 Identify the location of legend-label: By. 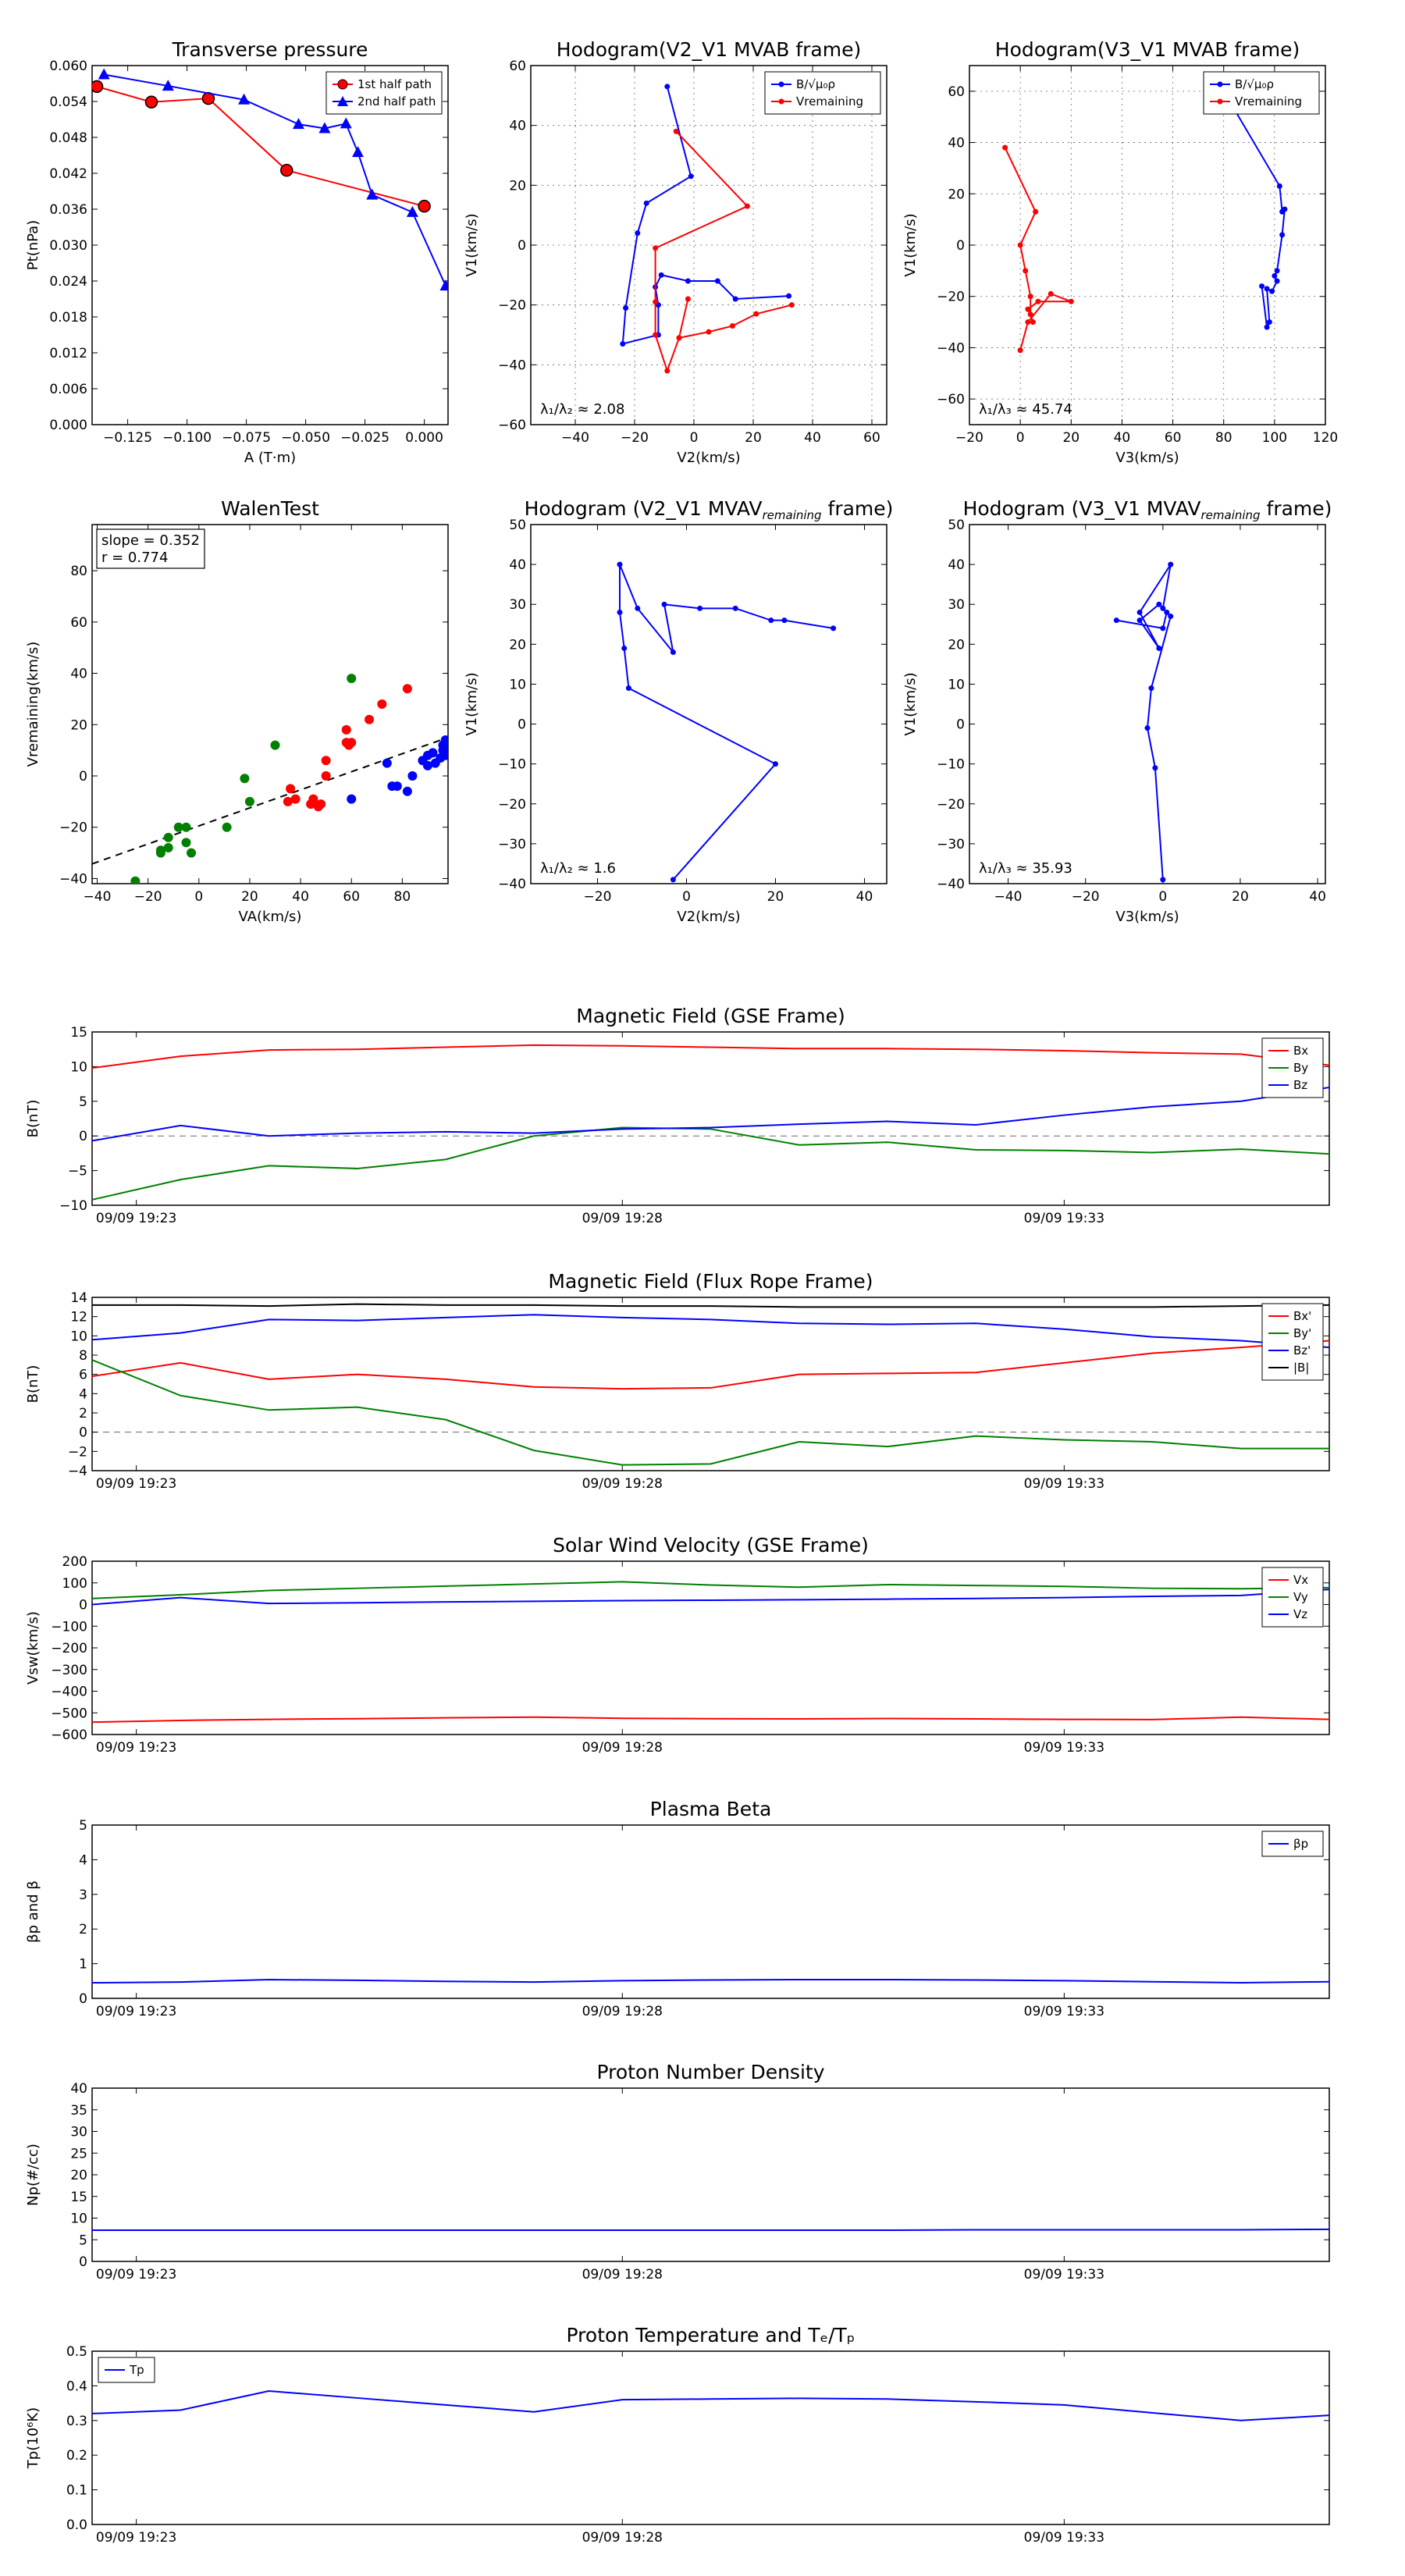
(1300, 1068).